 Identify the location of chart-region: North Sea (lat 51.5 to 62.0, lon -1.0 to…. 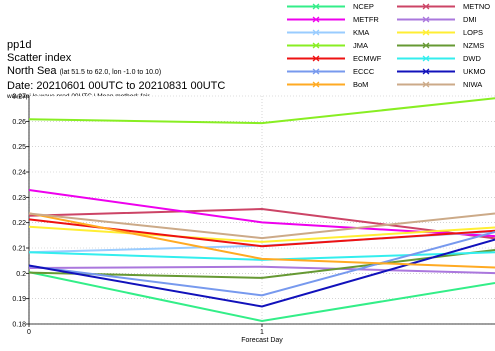
(84, 71).